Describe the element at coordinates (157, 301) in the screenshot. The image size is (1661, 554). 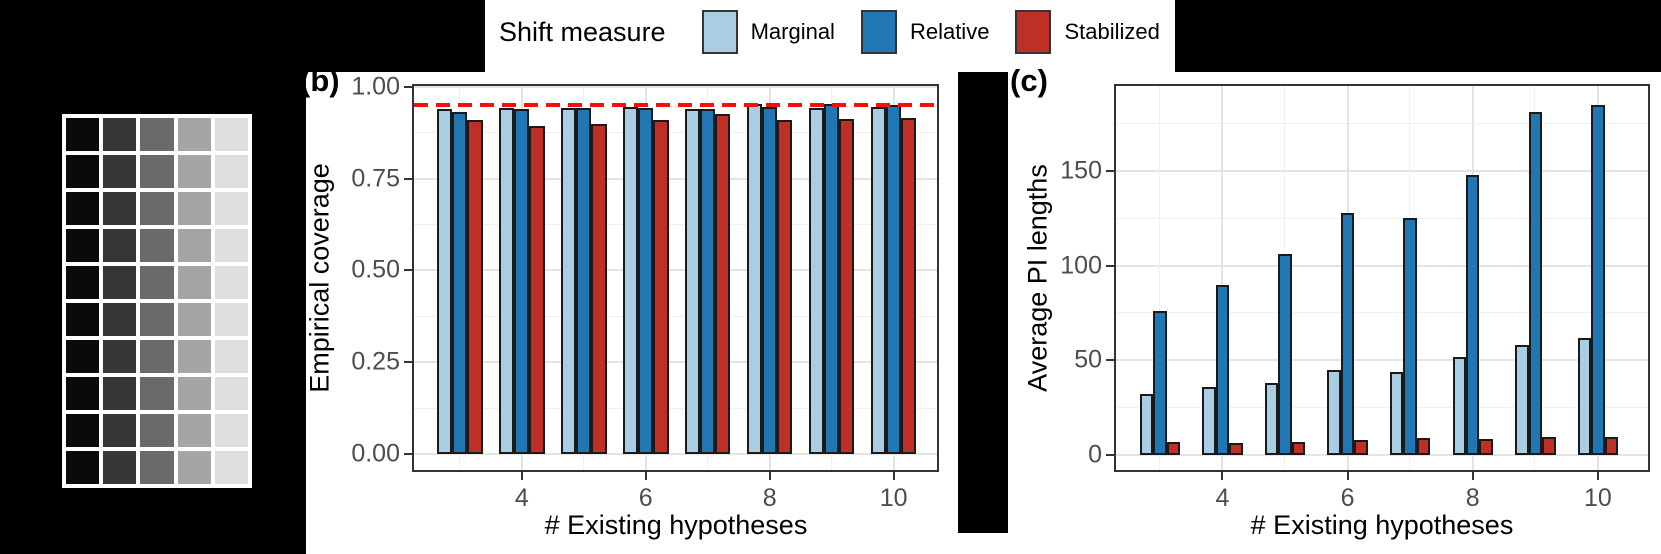
I see `grayscale-grid-panel` at that location.